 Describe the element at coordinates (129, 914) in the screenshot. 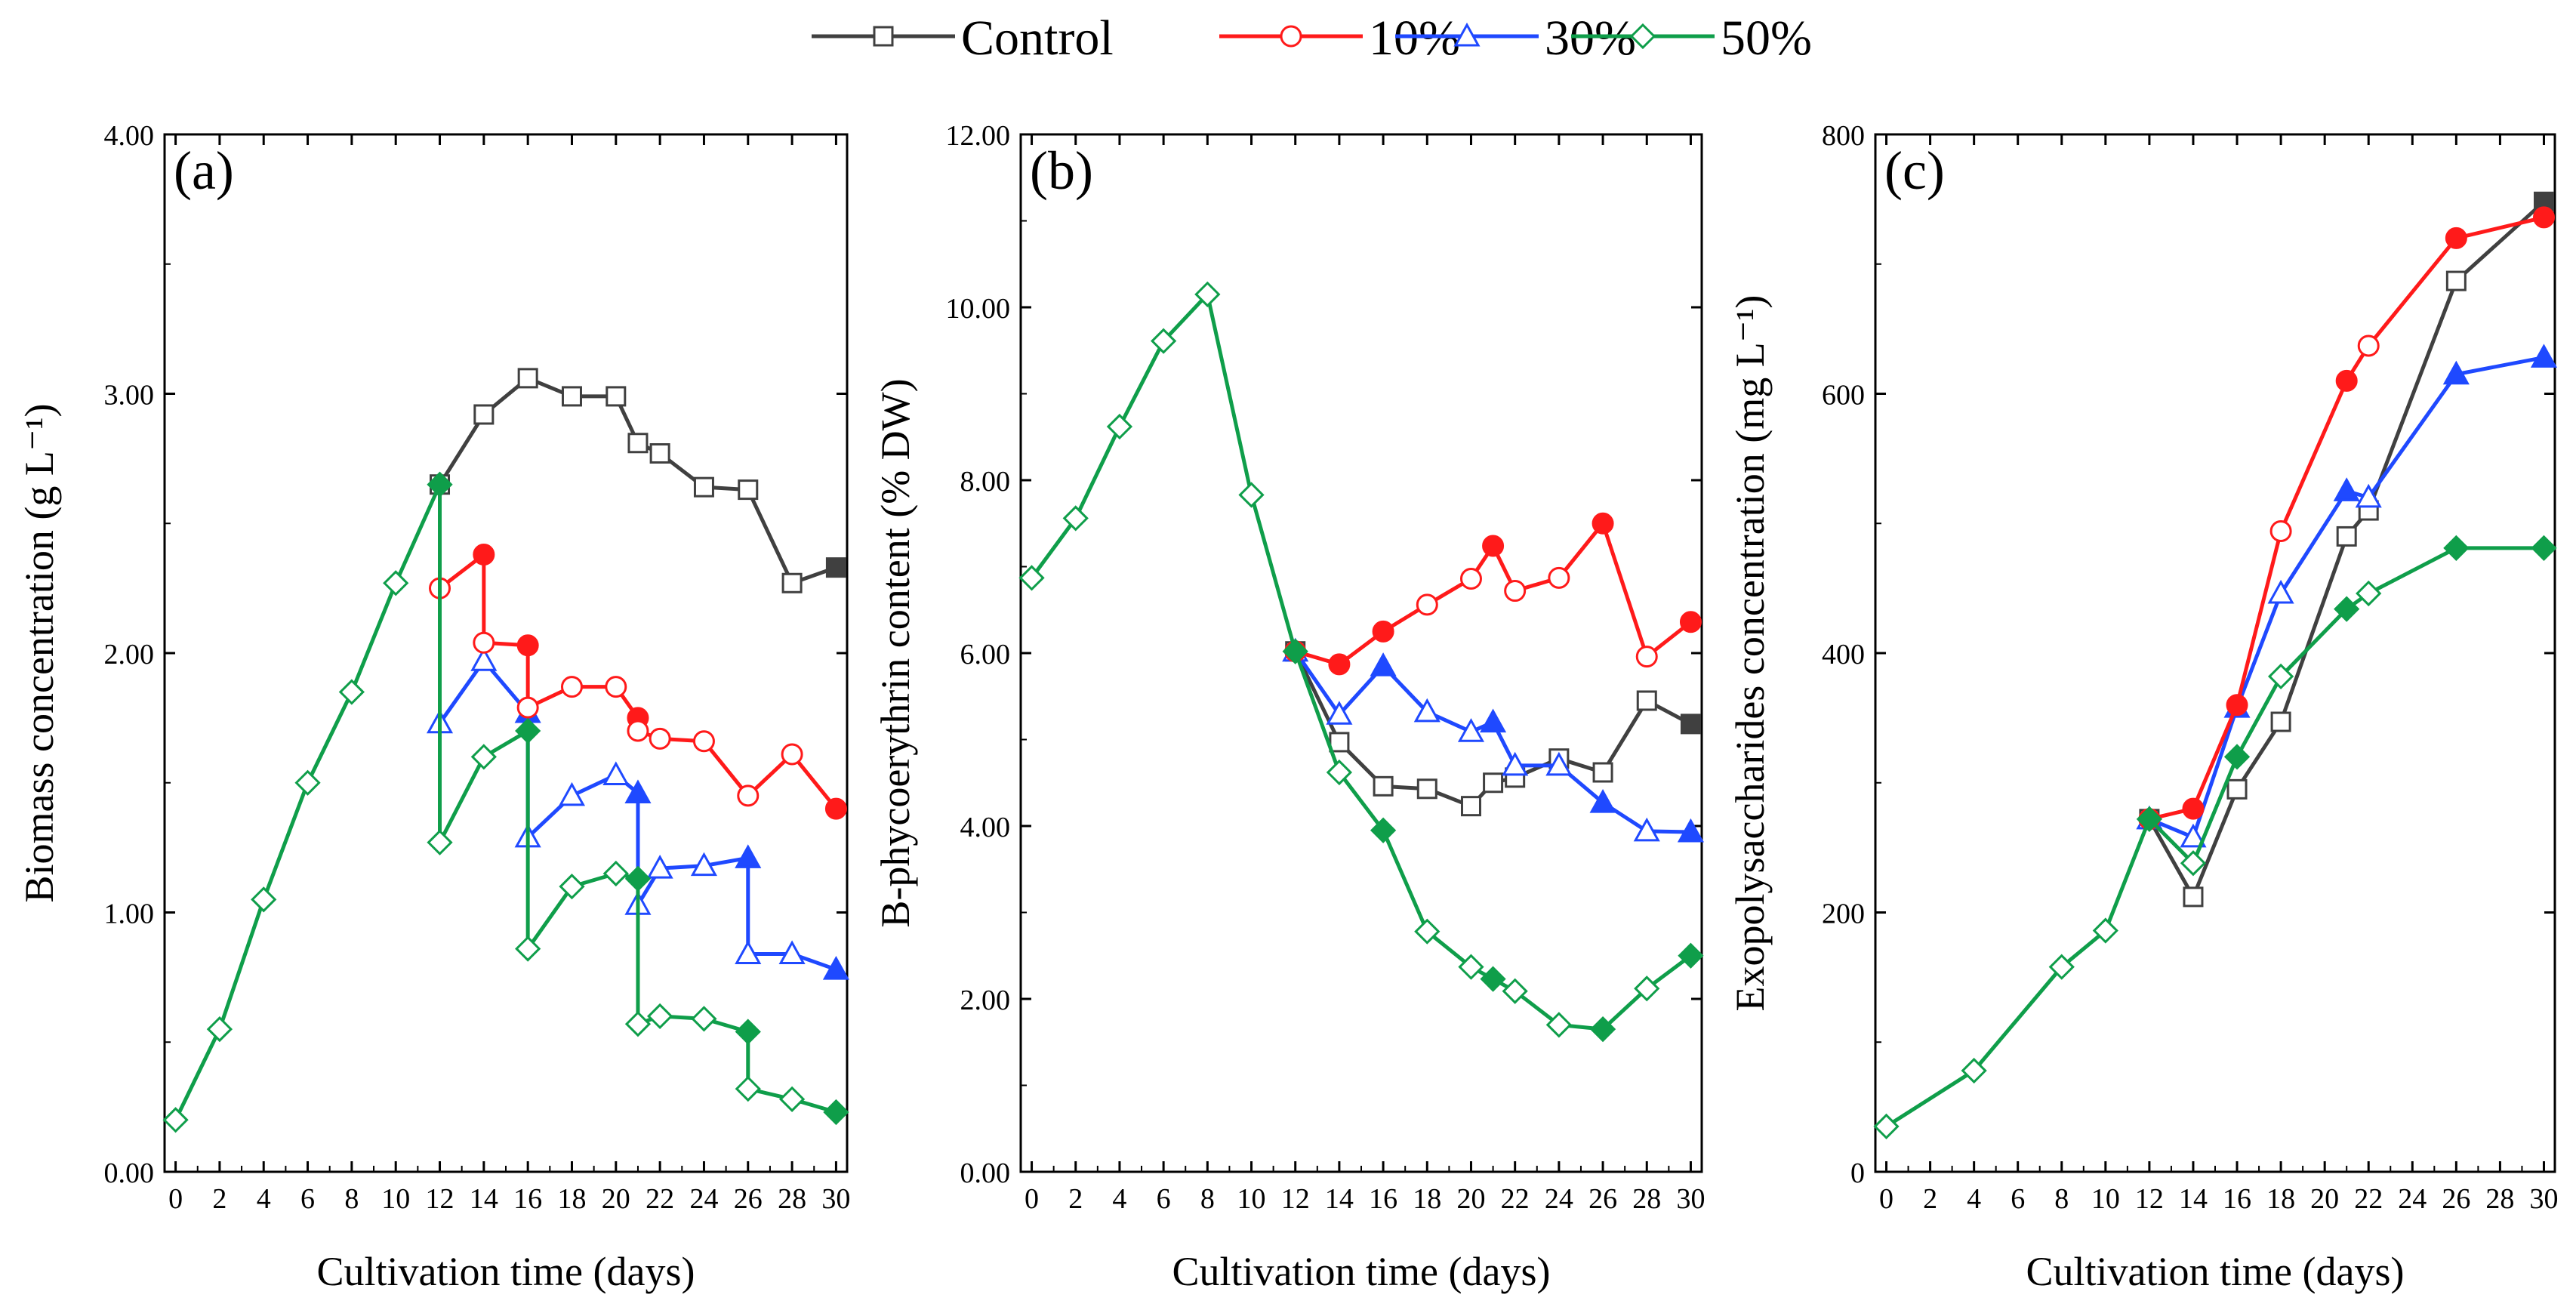

I see `y-tick-label: 1.00` at that location.